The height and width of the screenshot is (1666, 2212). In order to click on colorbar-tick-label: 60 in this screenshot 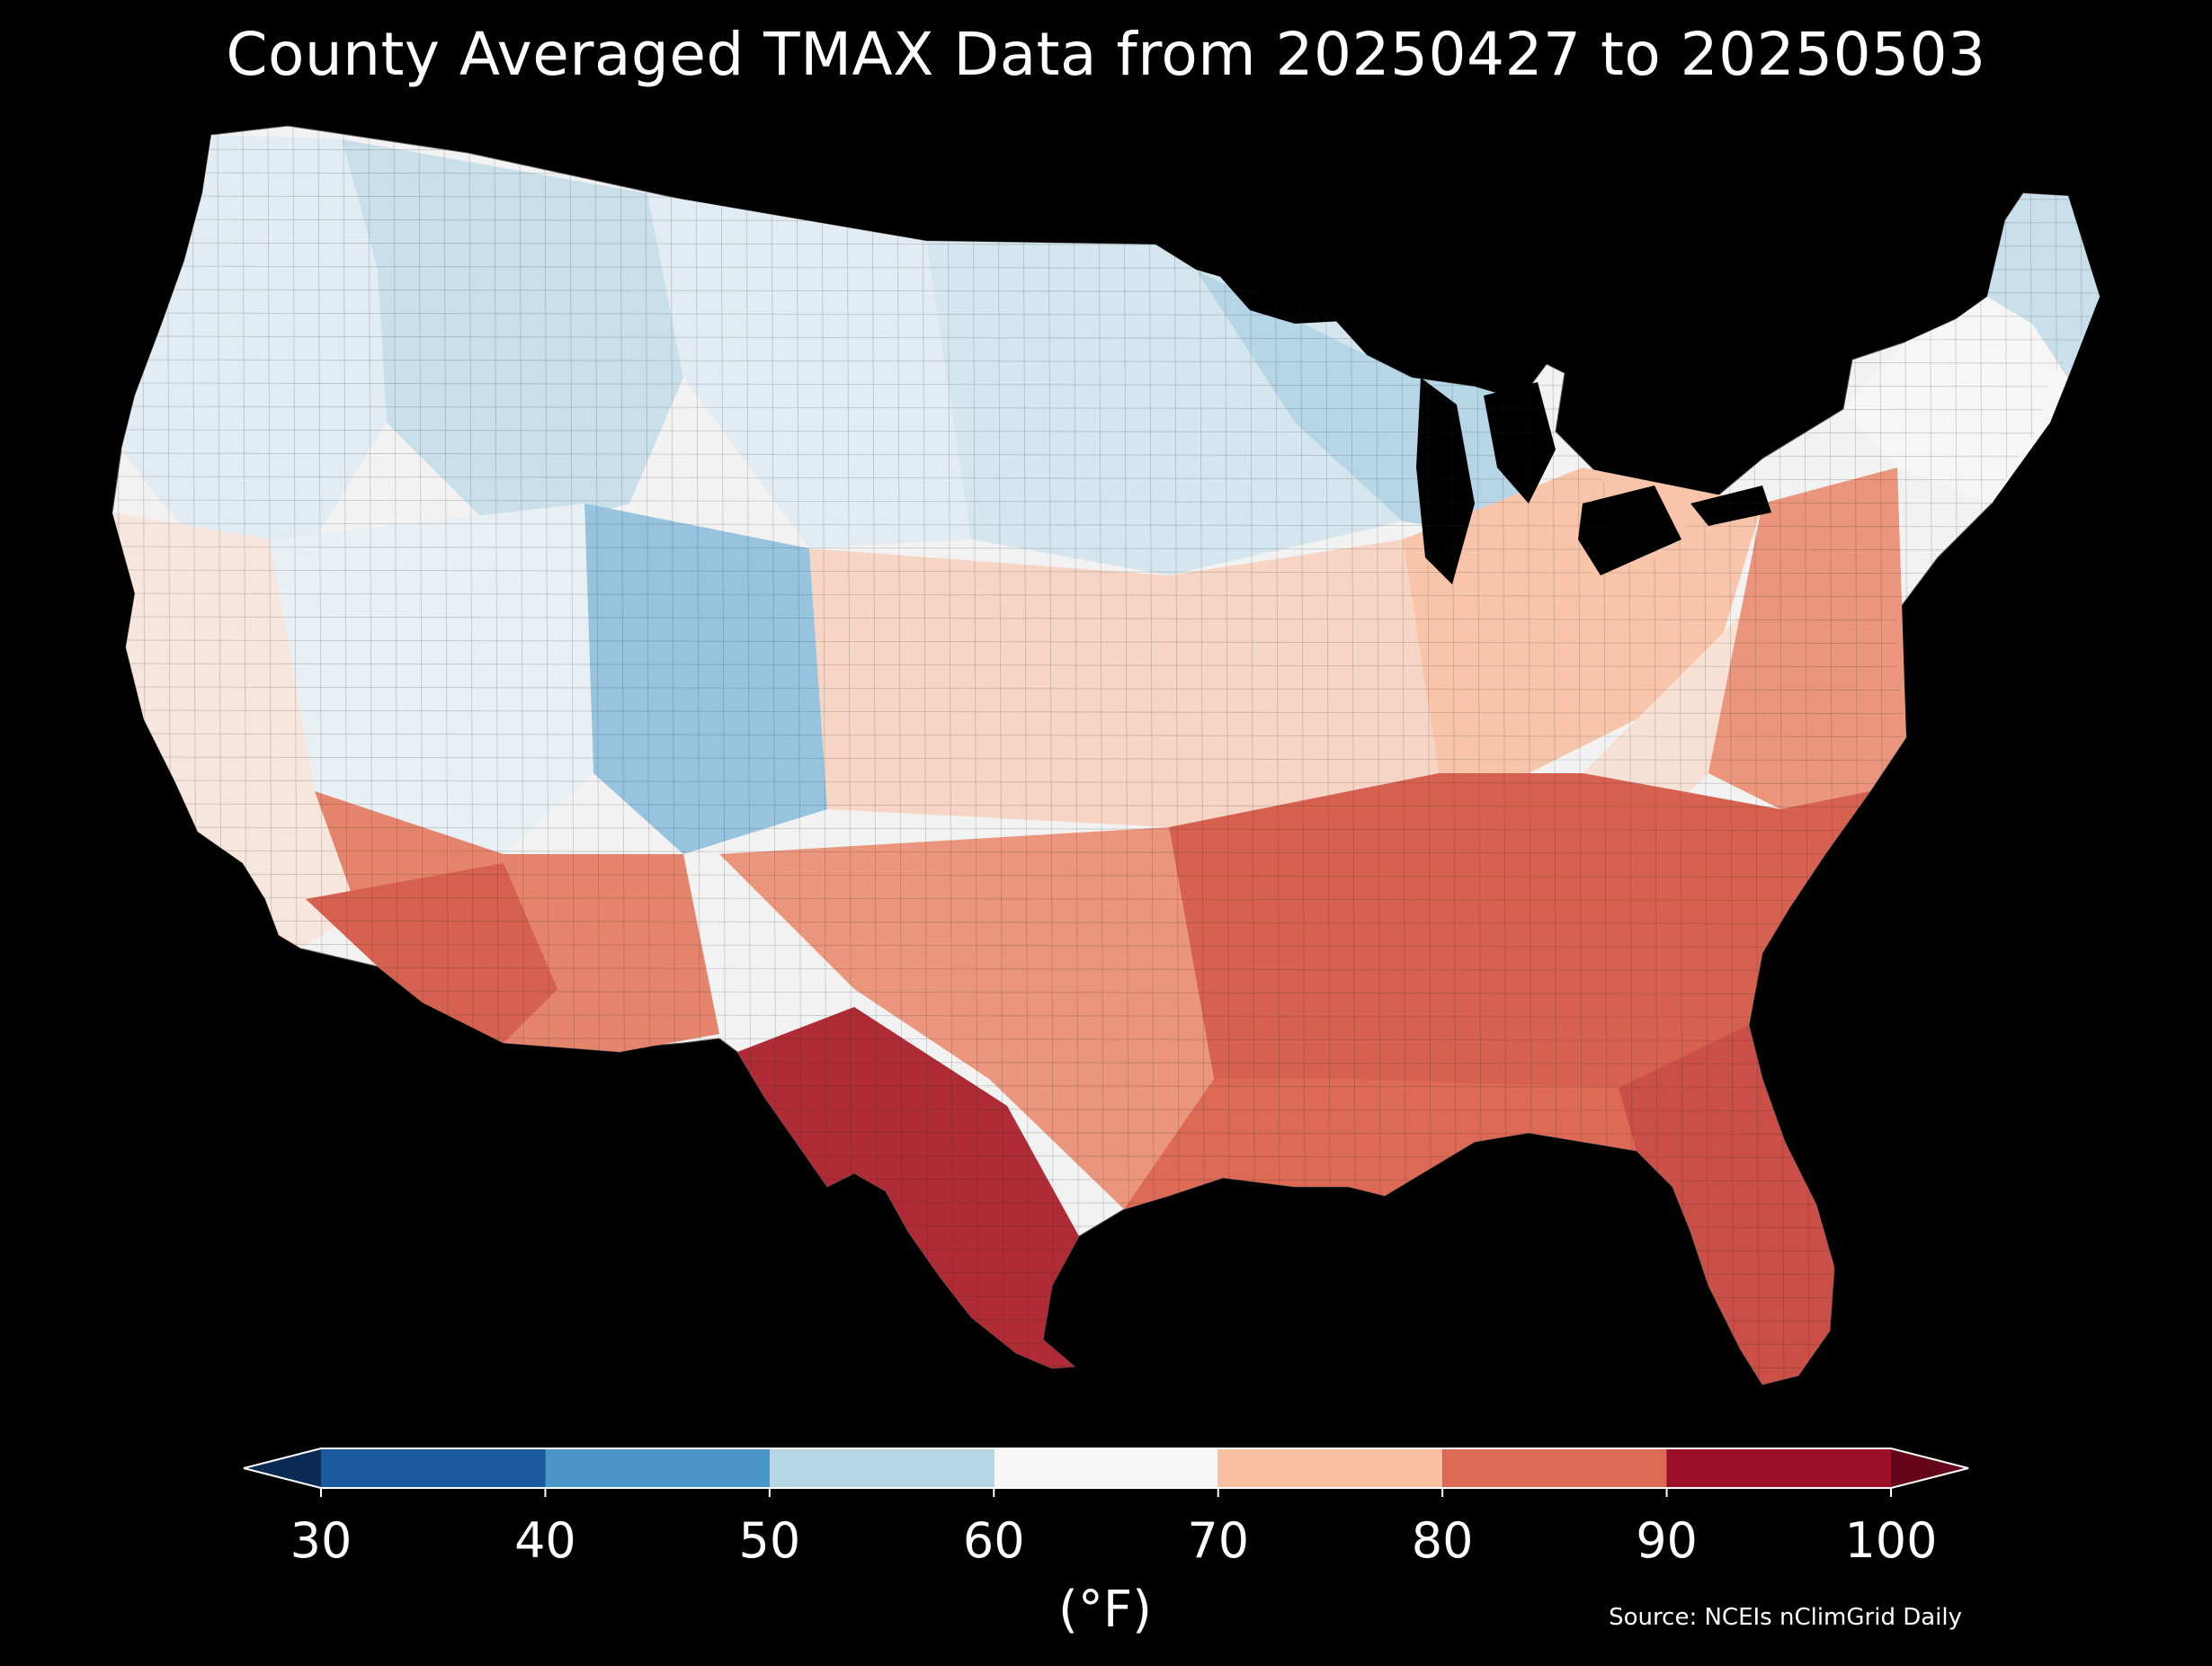, I will do `click(993, 1540)`.